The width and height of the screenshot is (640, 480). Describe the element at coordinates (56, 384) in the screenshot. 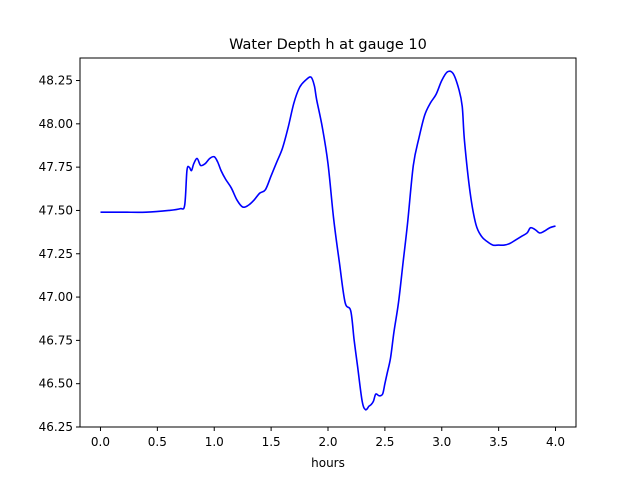

I see `y-tick-label: 46.50` at that location.